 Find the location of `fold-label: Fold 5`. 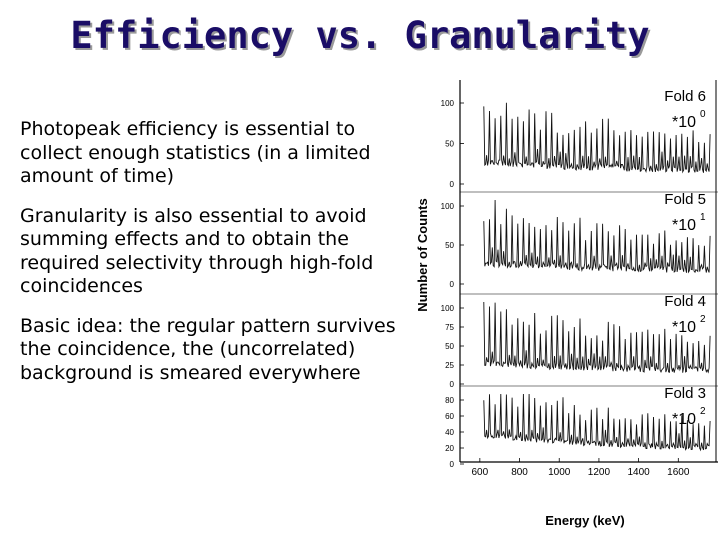

fold-label: Fold 5 is located at coordinates (685, 199).